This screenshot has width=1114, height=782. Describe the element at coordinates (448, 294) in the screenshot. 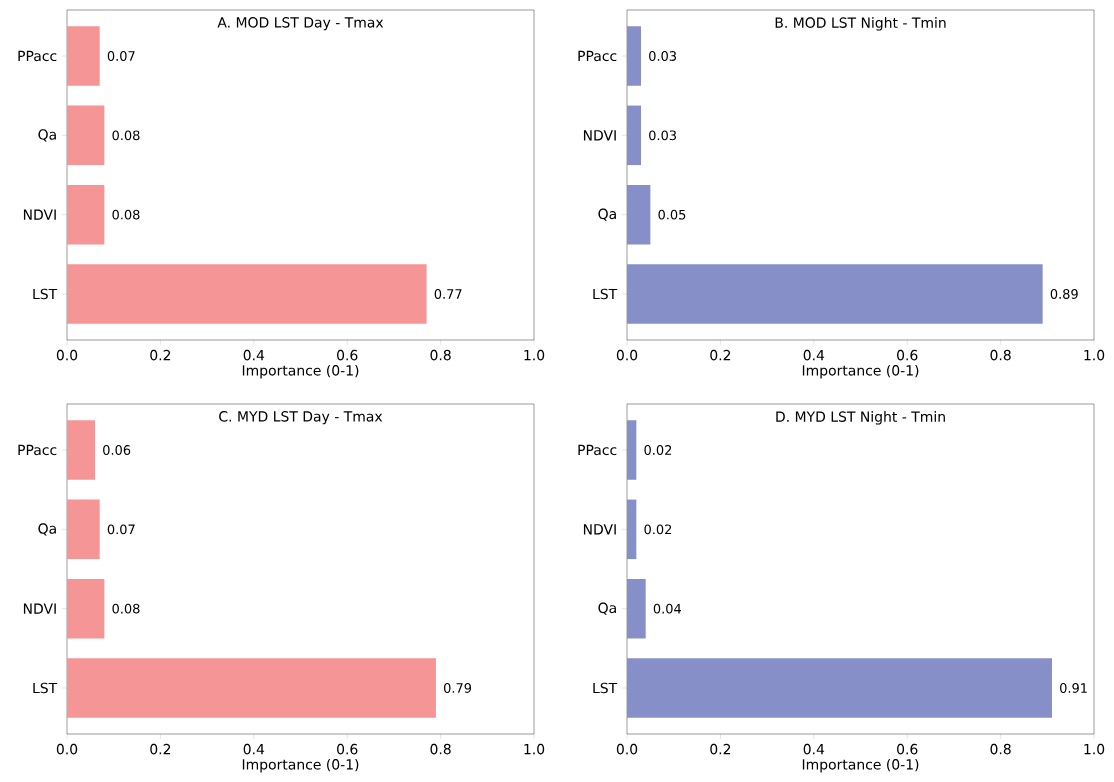

I see `data-label: 0.77` at that location.